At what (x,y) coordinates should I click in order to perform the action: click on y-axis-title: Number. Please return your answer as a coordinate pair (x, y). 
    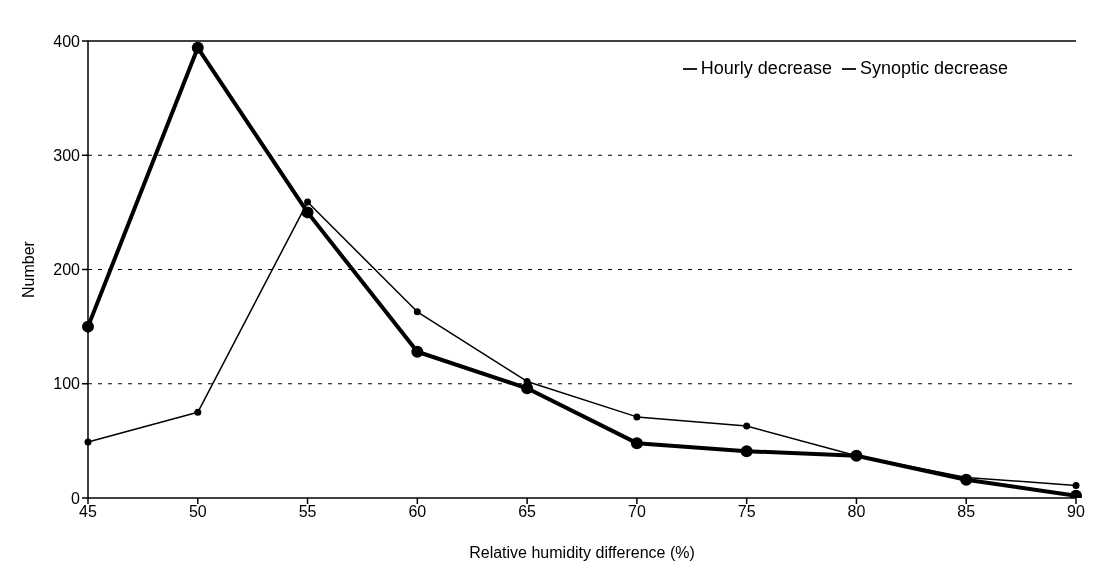
    Looking at the image, I should click on (28, 269).